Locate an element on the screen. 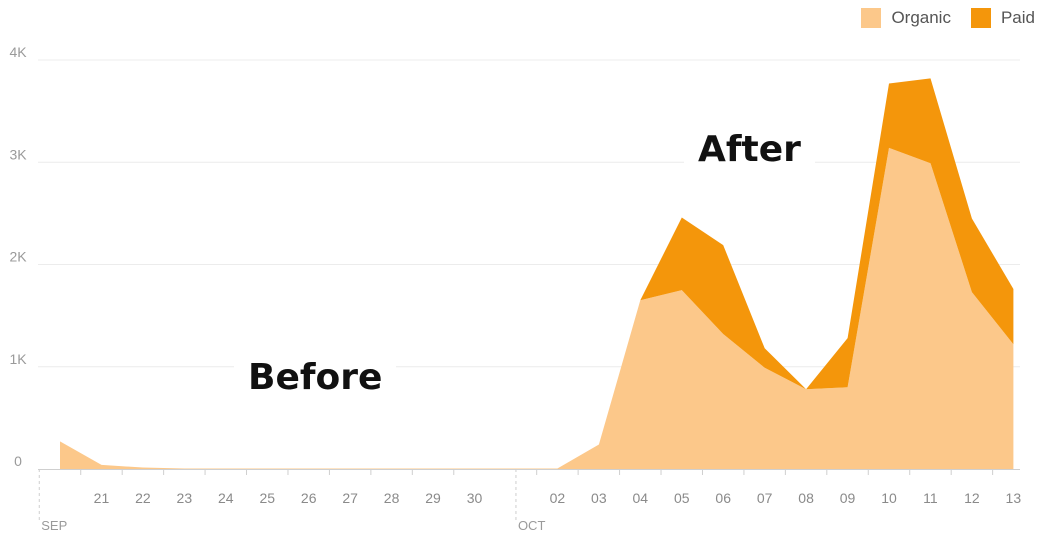 This screenshot has height=535, width=1039. legend-swatch-paid is located at coordinates (980, 18).